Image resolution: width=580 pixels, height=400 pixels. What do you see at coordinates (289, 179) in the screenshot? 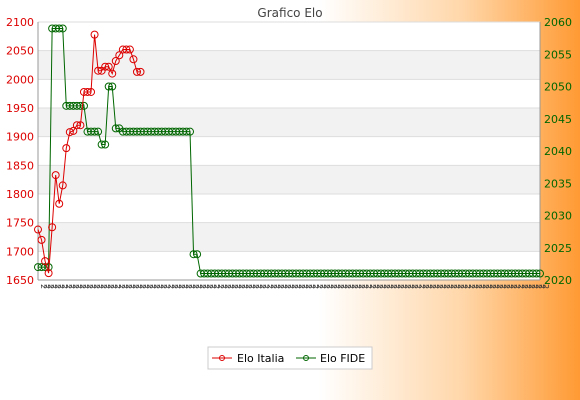
I see `plot-band` at bounding box center [289, 179].